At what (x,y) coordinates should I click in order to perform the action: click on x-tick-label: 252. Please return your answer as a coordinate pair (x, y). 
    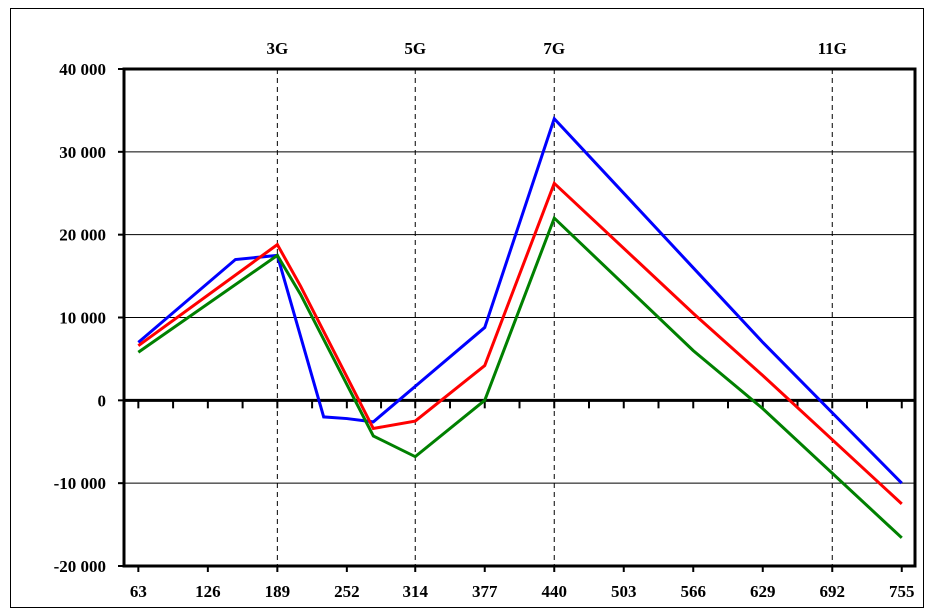
    Looking at the image, I should click on (347, 591).